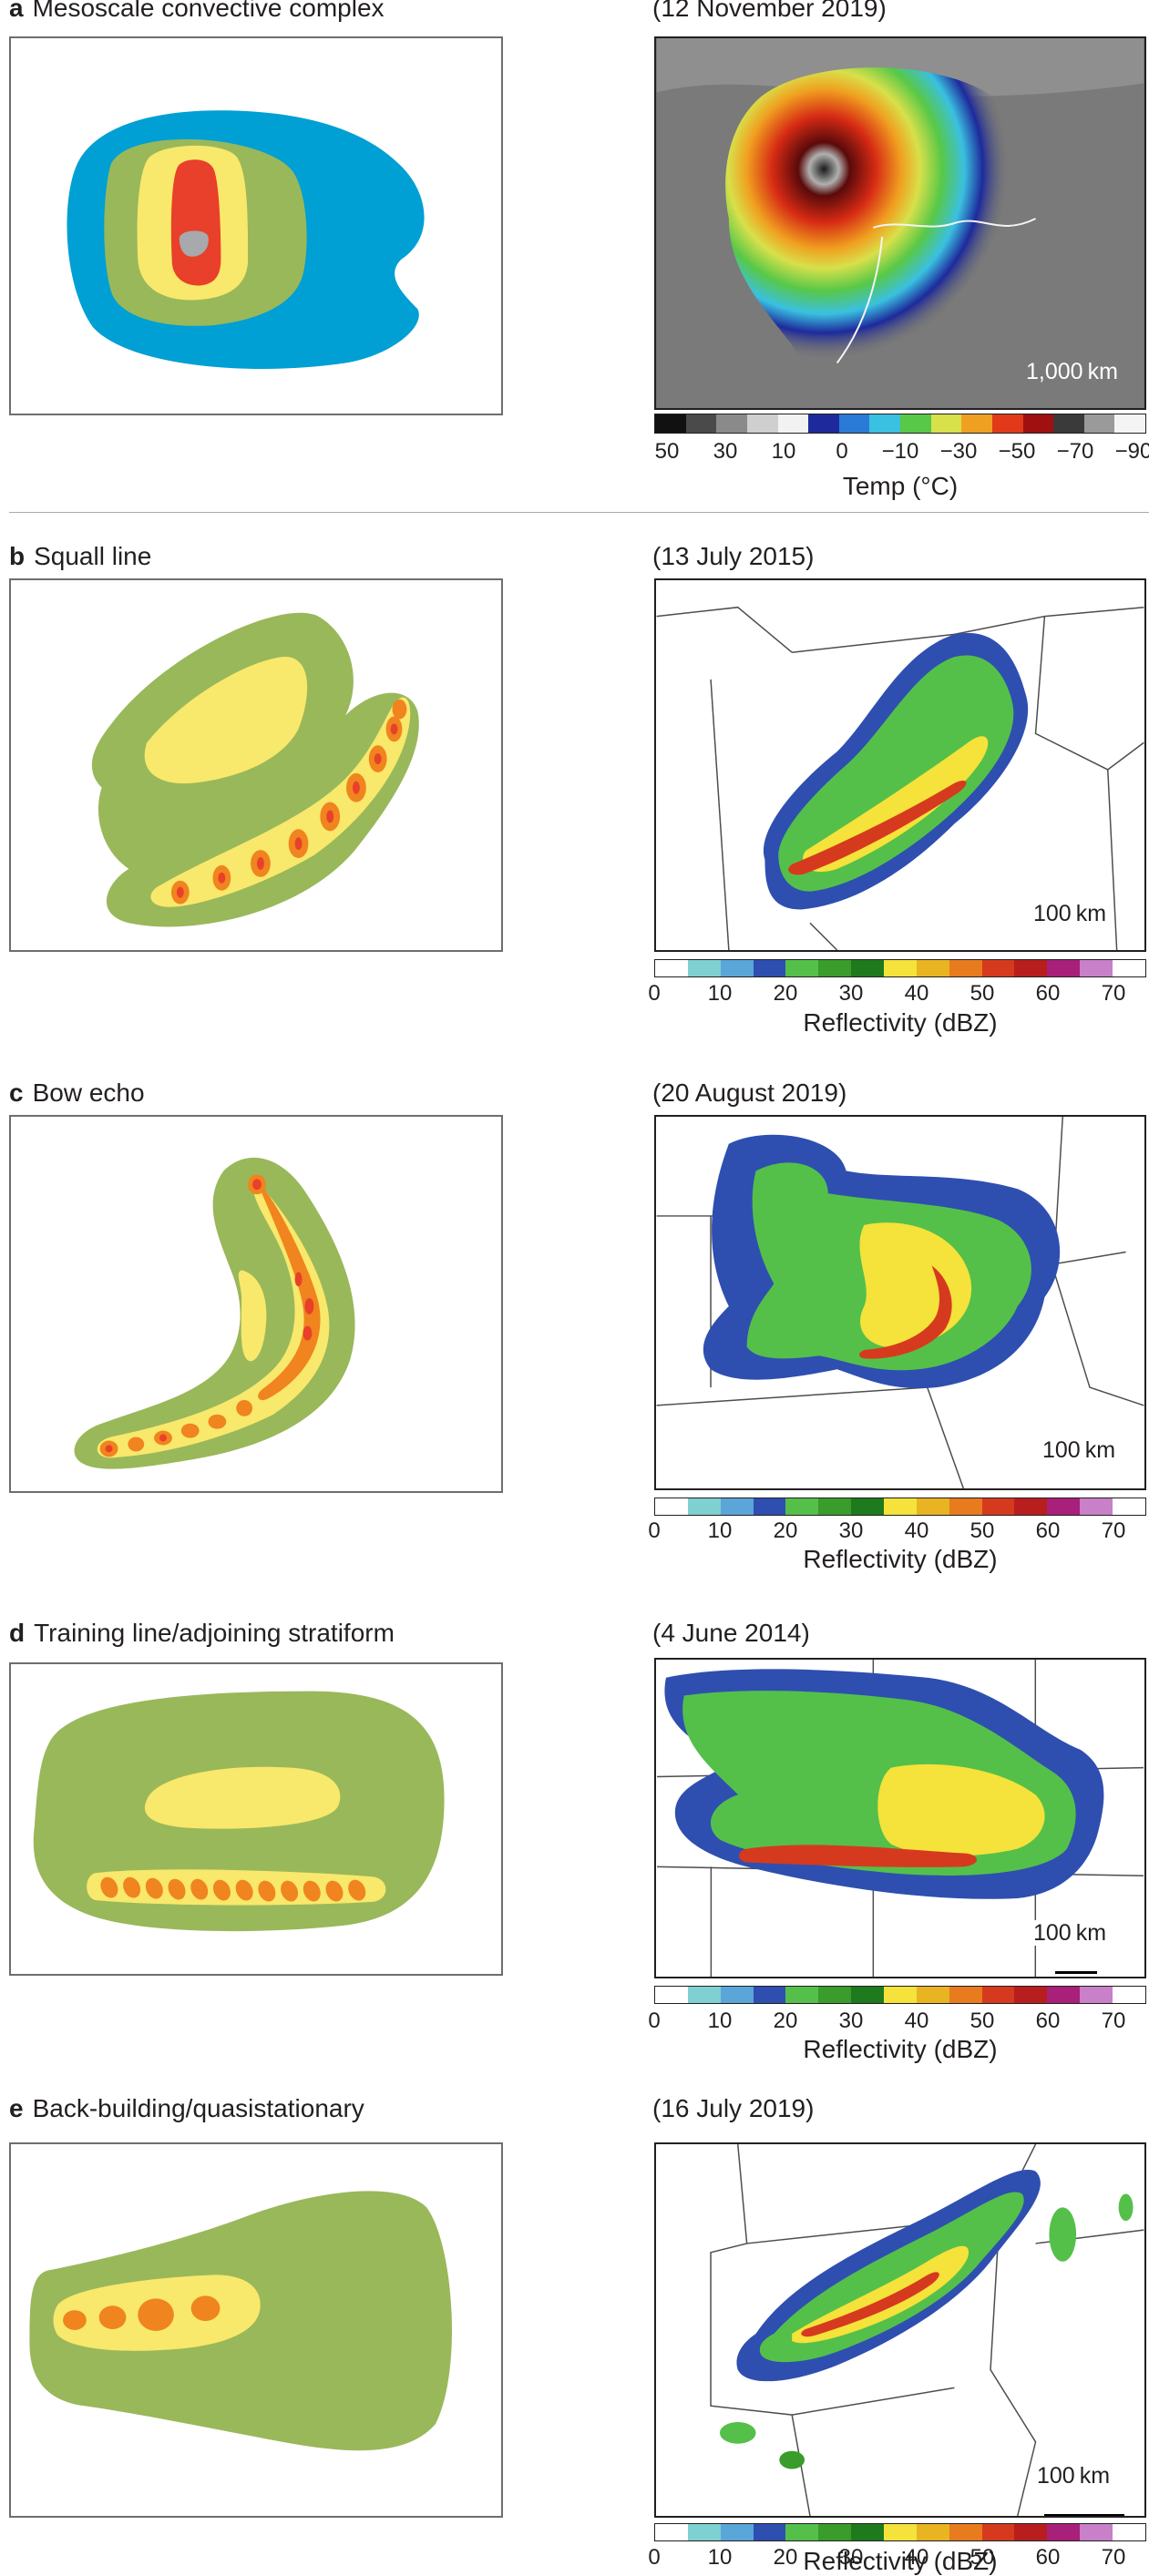 The image size is (1149, 2576). What do you see at coordinates (246, 239) in the screenshot?
I see `panel-a-schematic-svg` at bounding box center [246, 239].